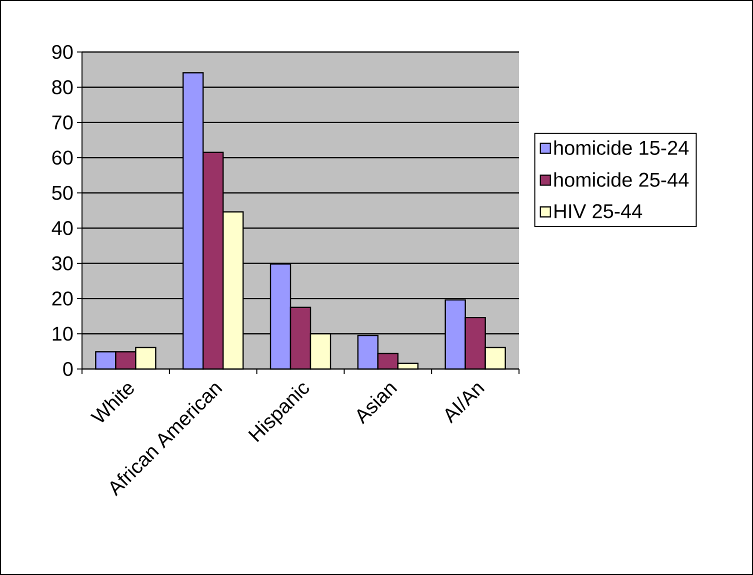 This screenshot has height=575, width=753. I want to click on y-tick-label: 60, so click(62, 157).